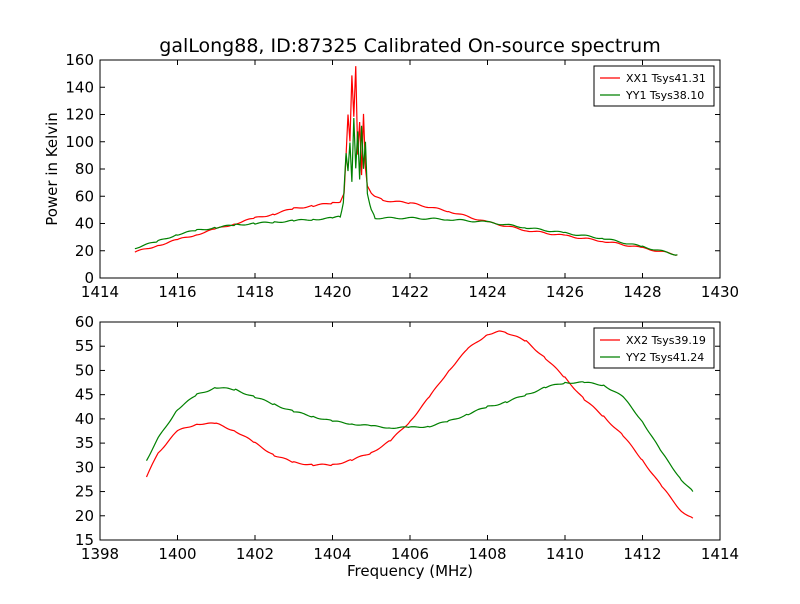 The width and height of the screenshot is (800, 604). I want to click on top-x-tick-label: 1426, so click(565, 292).